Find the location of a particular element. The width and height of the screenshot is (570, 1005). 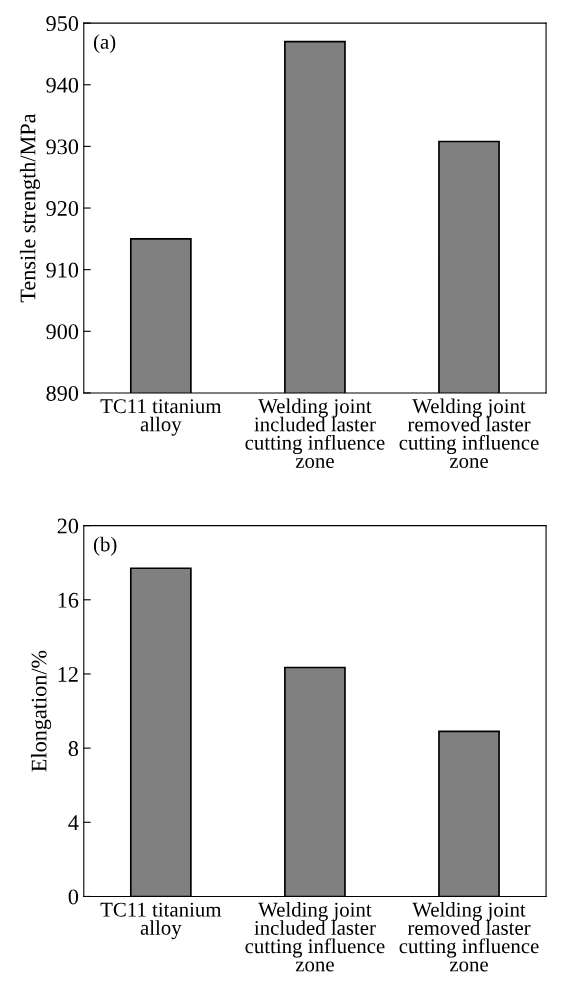

annotation: (b) is located at coordinates (105, 546).